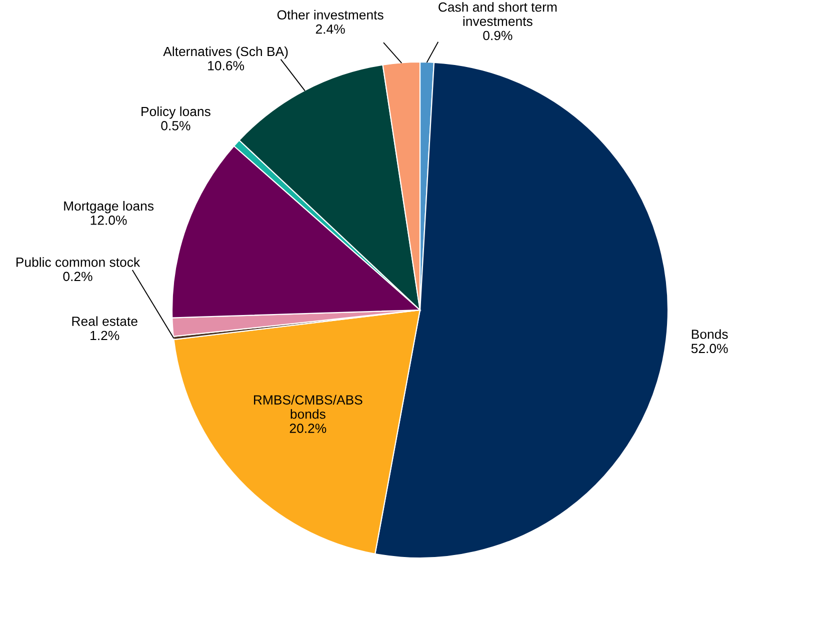  What do you see at coordinates (497, 14) in the screenshot?
I see `slice-label: Cash and short term investments` at bounding box center [497, 14].